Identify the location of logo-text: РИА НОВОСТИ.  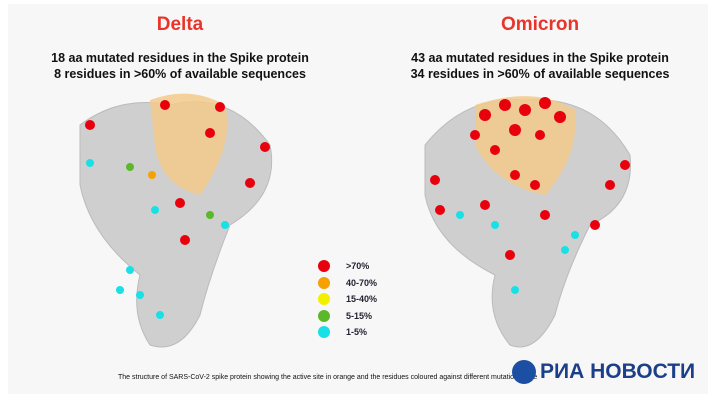
(618, 371).